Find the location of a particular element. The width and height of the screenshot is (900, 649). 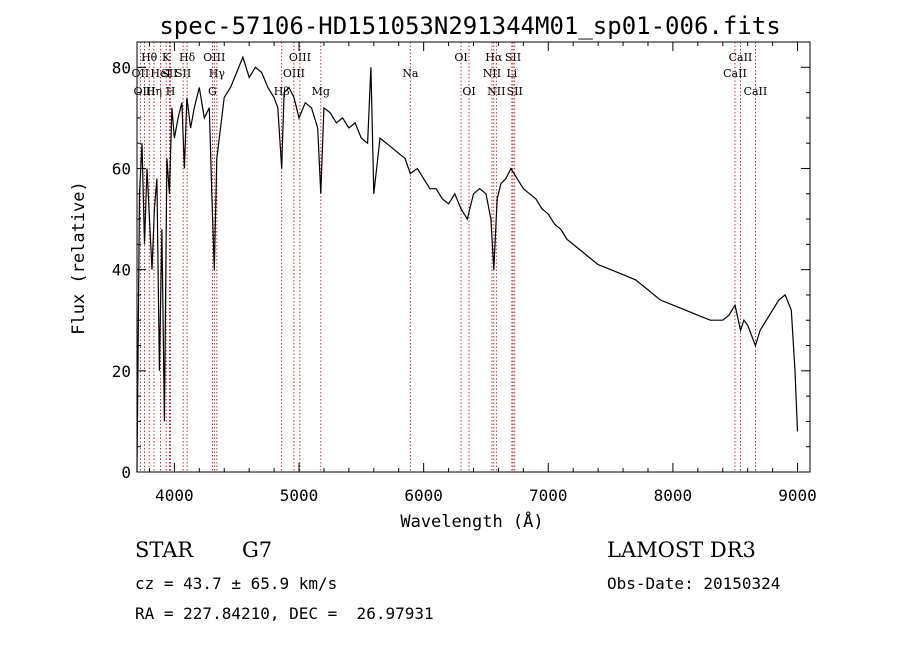

spectral-line-label: Hβ is located at coordinates (282, 91).